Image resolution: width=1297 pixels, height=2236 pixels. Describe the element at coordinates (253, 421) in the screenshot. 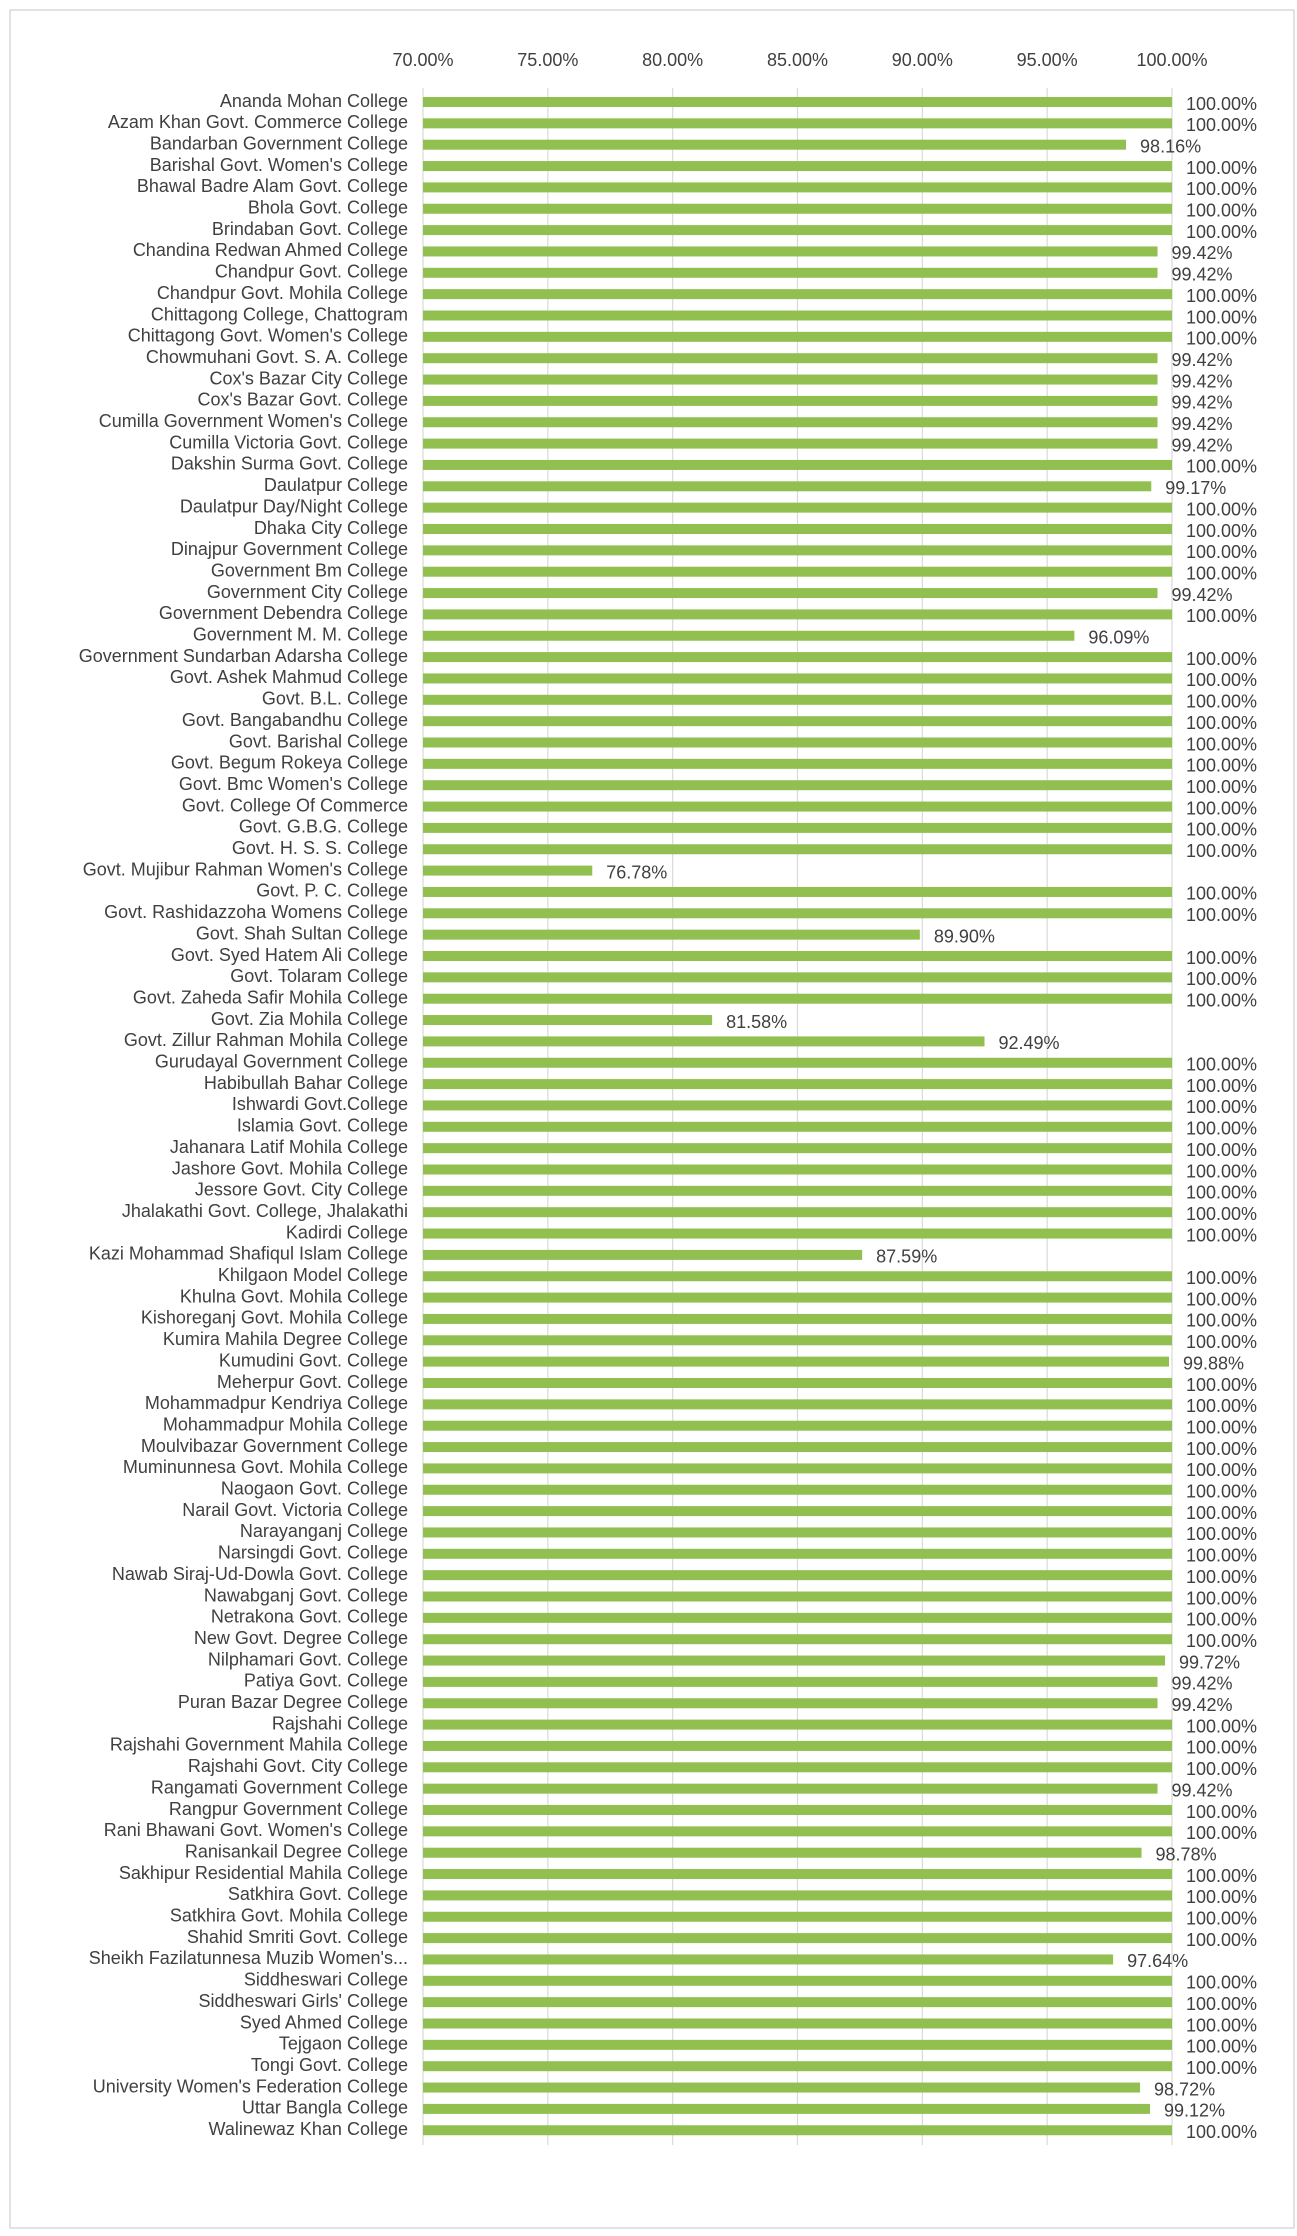

I see `y-tick-label: Cumilla Government Women's College` at that location.